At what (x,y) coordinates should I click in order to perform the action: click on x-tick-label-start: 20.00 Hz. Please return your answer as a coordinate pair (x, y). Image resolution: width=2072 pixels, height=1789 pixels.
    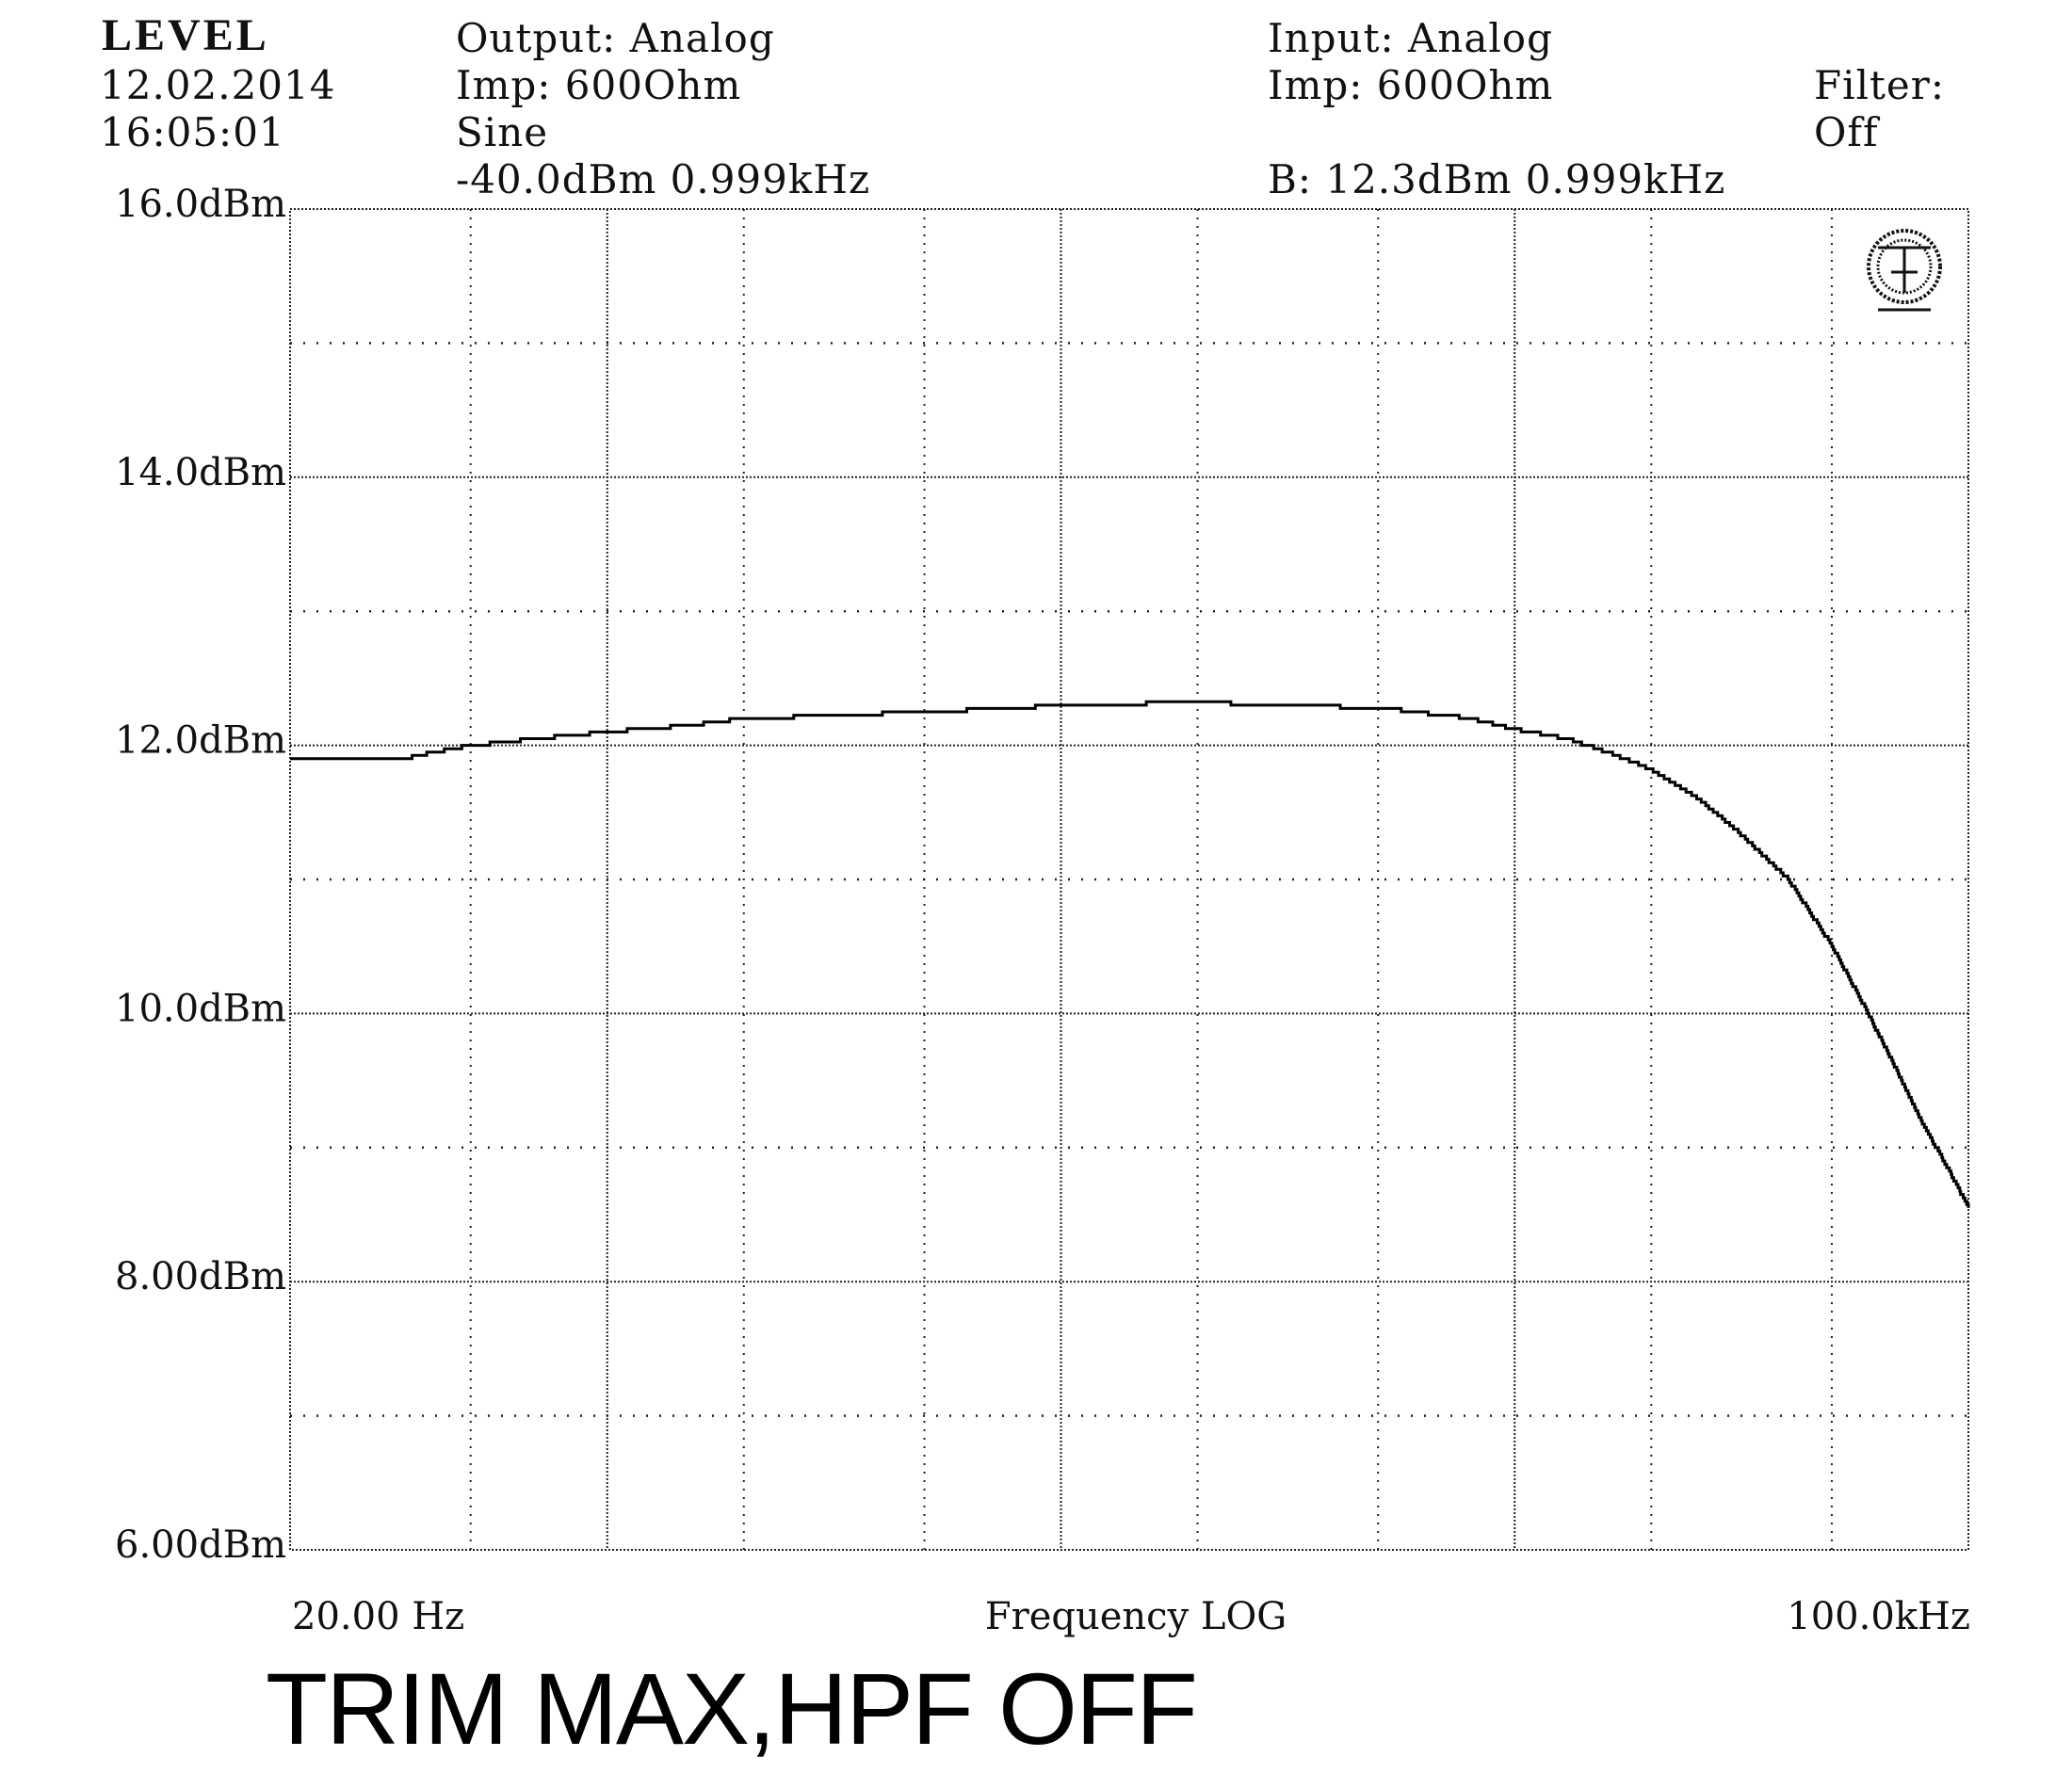
    Looking at the image, I should click on (378, 1616).